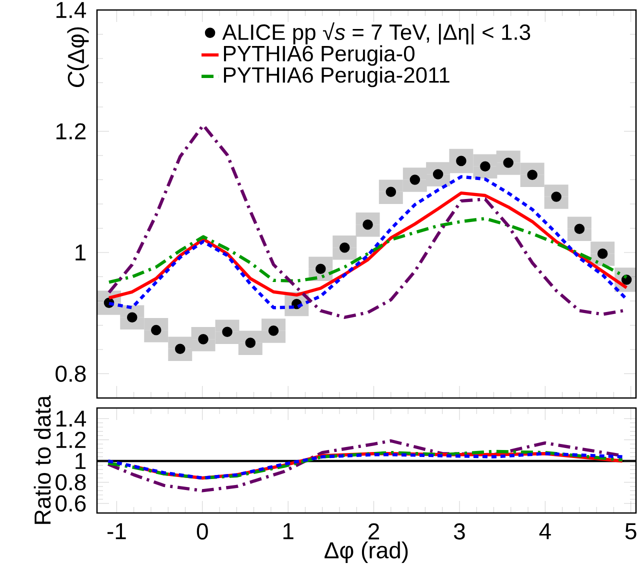 This screenshot has width=641, height=569. What do you see at coordinates (319, 55) in the screenshot?
I see `legend-label: PYTHIA6 Perugia-0` at bounding box center [319, 55].